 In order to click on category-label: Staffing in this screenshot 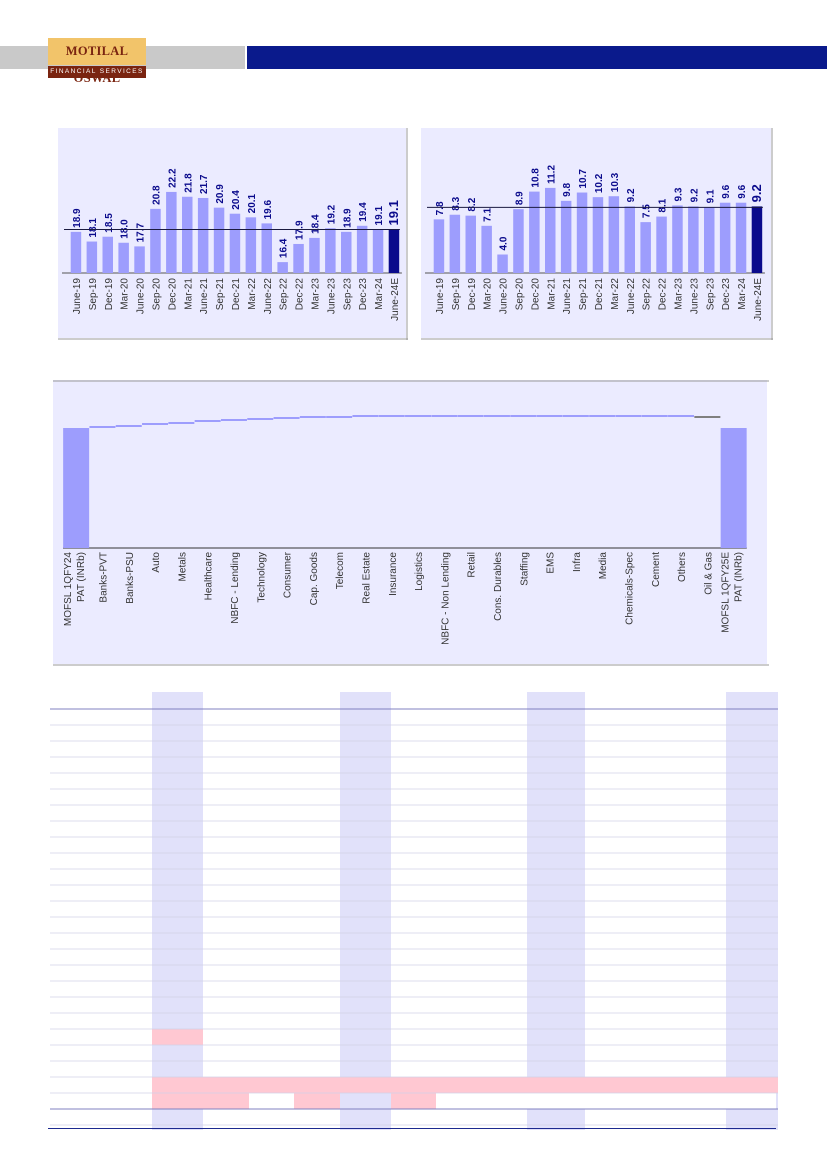, I will do `click(524, 569)`.